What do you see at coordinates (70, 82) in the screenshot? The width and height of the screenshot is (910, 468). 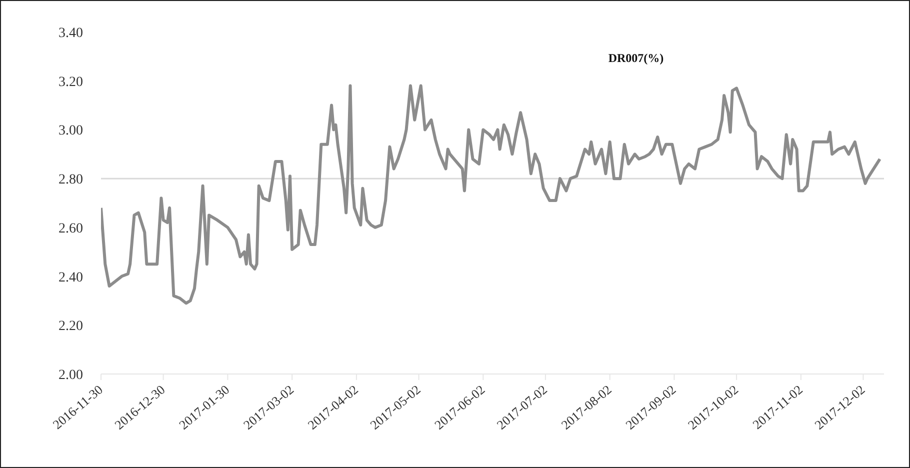 I see `y-tick-label: 3.20` at bounding box center [70, 82].